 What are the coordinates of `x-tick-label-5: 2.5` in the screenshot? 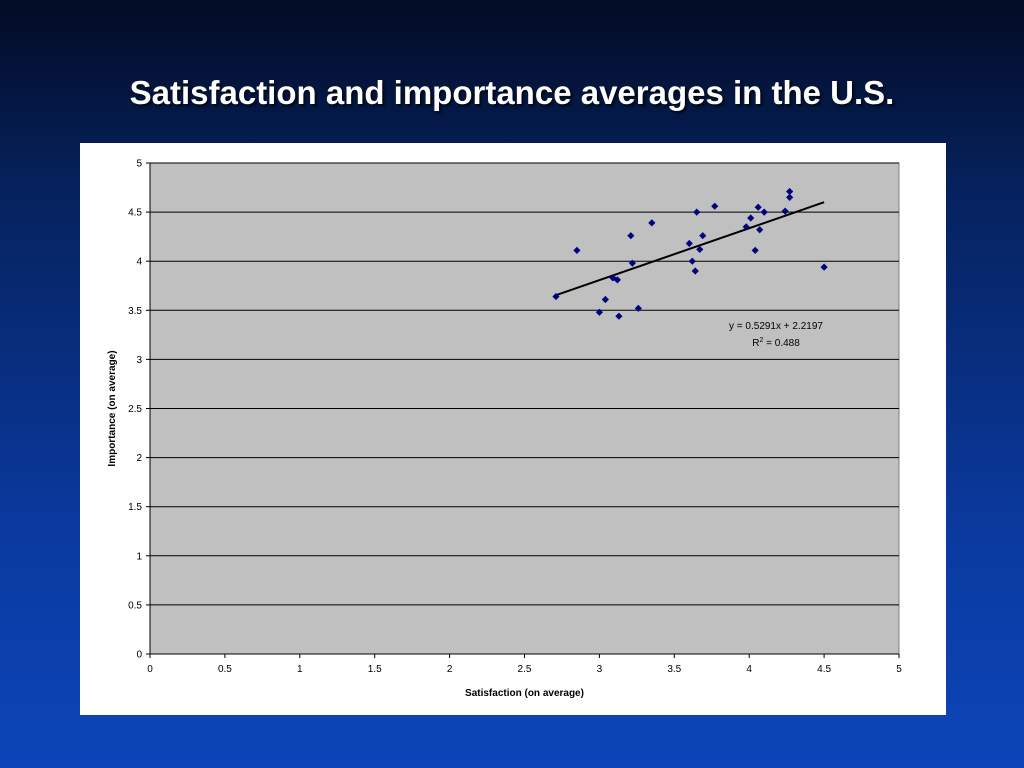 It's located at (525, 669).